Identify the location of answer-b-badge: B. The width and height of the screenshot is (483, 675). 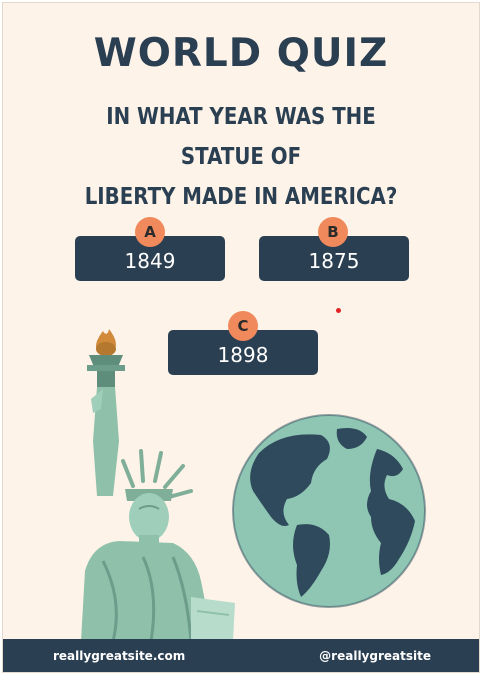
(333, 232).